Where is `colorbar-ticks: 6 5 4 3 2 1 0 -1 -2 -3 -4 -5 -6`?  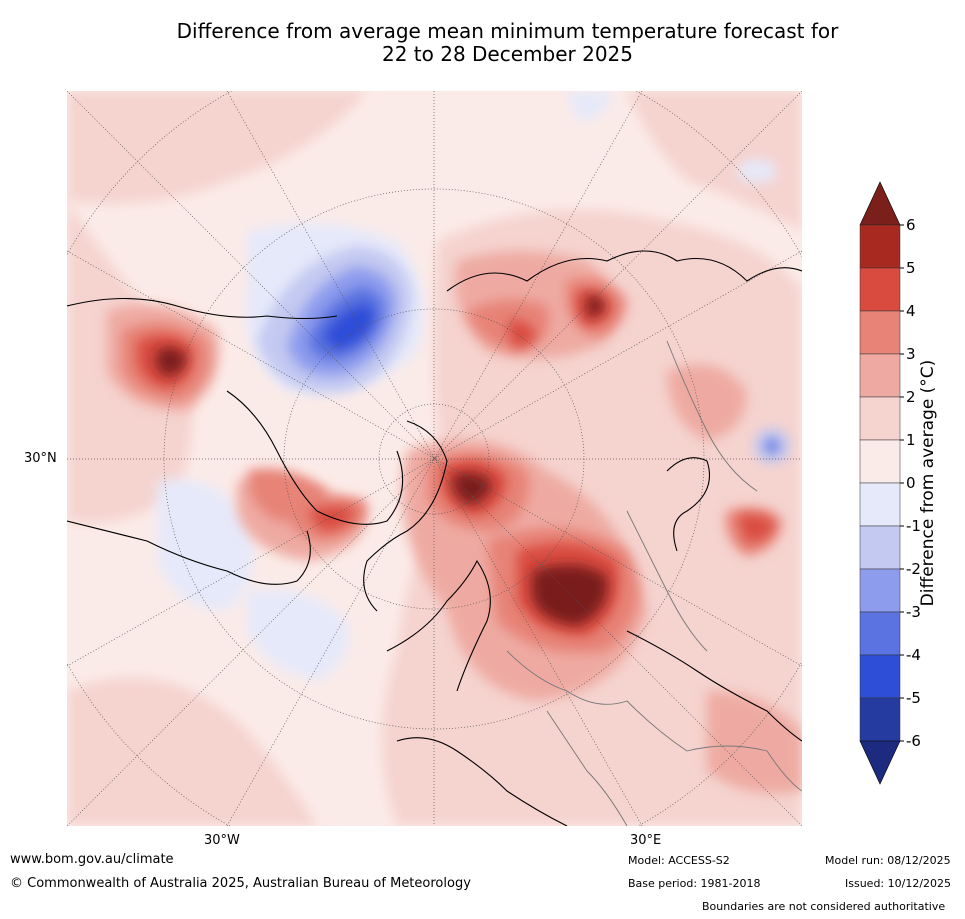
colorbar-ticks: 6 5 4 3 2 1 0 -1 -2 -3 -4 -5 -6 is located at coordinates (910, 483).